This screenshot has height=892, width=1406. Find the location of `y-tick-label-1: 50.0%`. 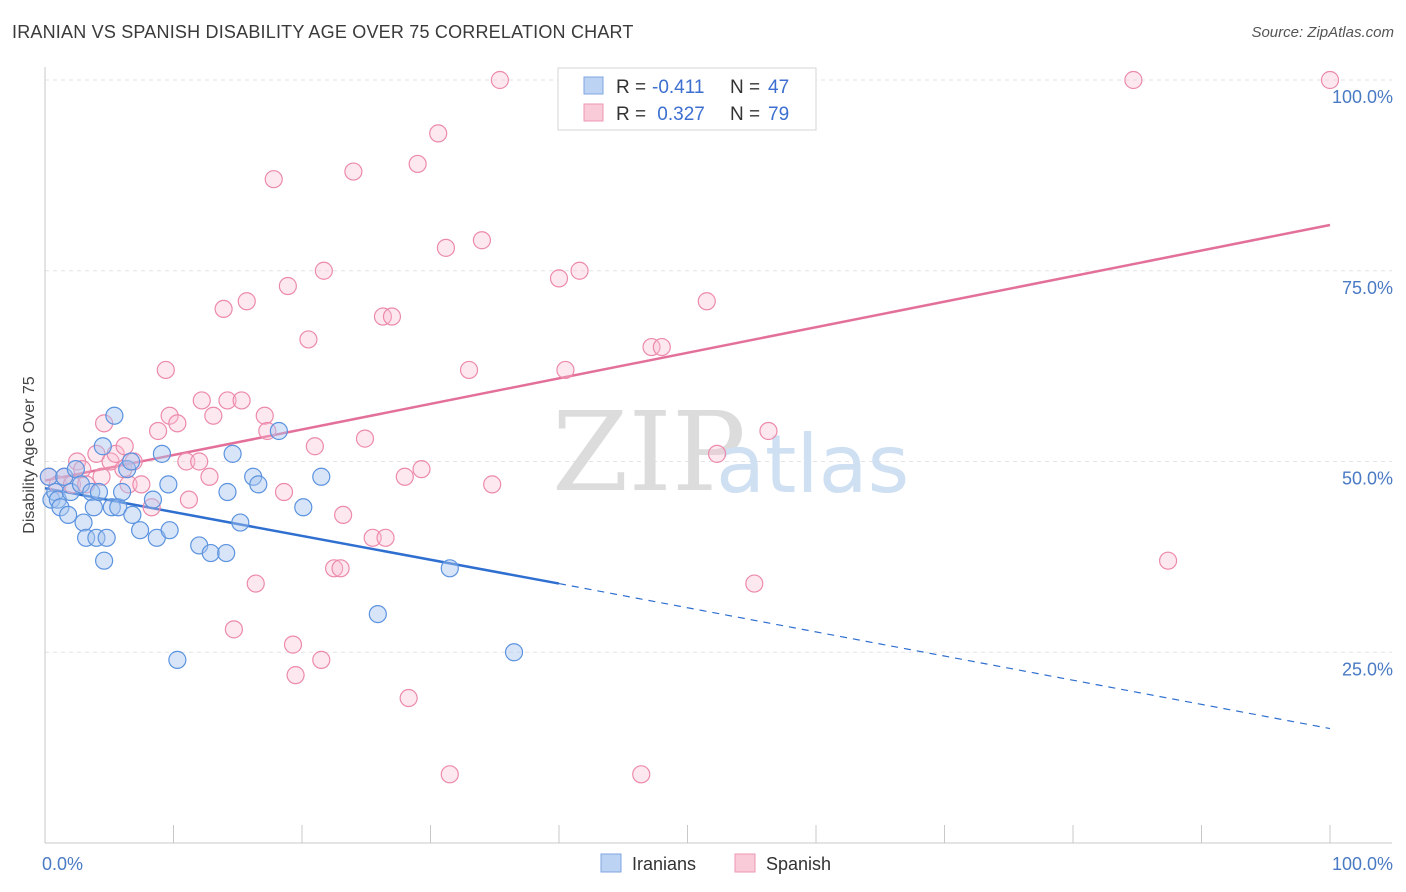

y-tick-label-1: 50.0% is located at coordinates (1367, 479).